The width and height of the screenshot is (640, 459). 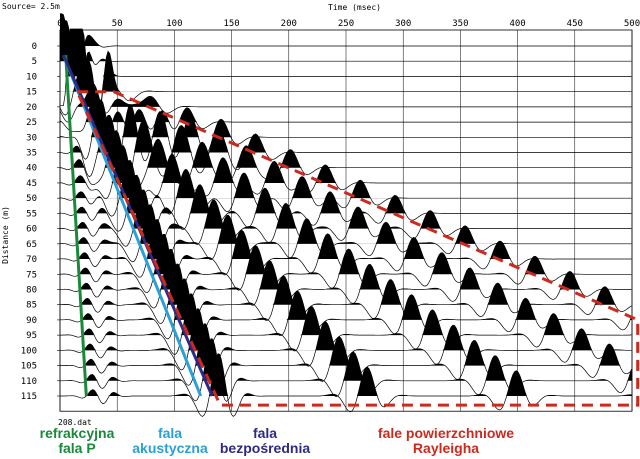 I want to click on label-refraction-line2: fala P, so click(x=77, y=448).